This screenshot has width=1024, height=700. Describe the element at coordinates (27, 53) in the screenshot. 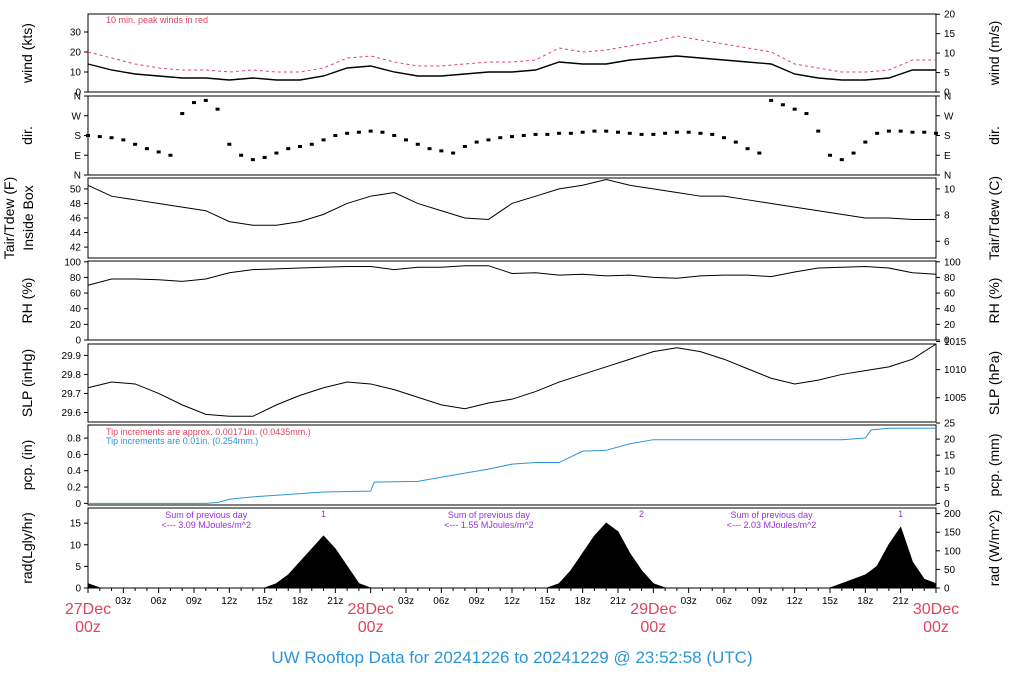

I see `y-axis-label: wind (kts)` at that location.